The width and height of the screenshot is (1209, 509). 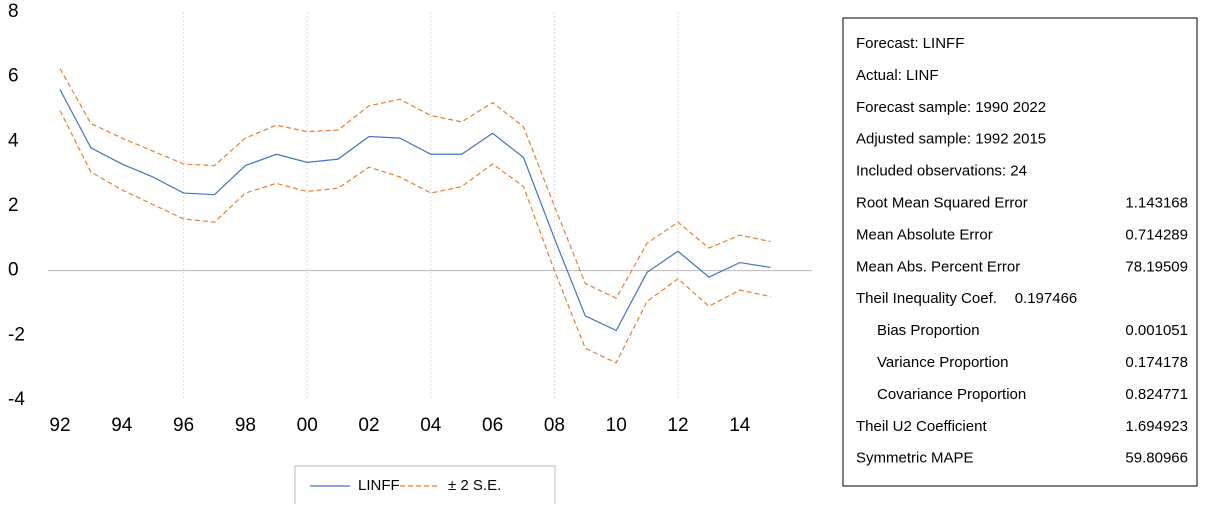 What do you see at coordinates (307, 425) in the screenshot?
I see `x-tick-label: 00` at bounding box center [307, 425].